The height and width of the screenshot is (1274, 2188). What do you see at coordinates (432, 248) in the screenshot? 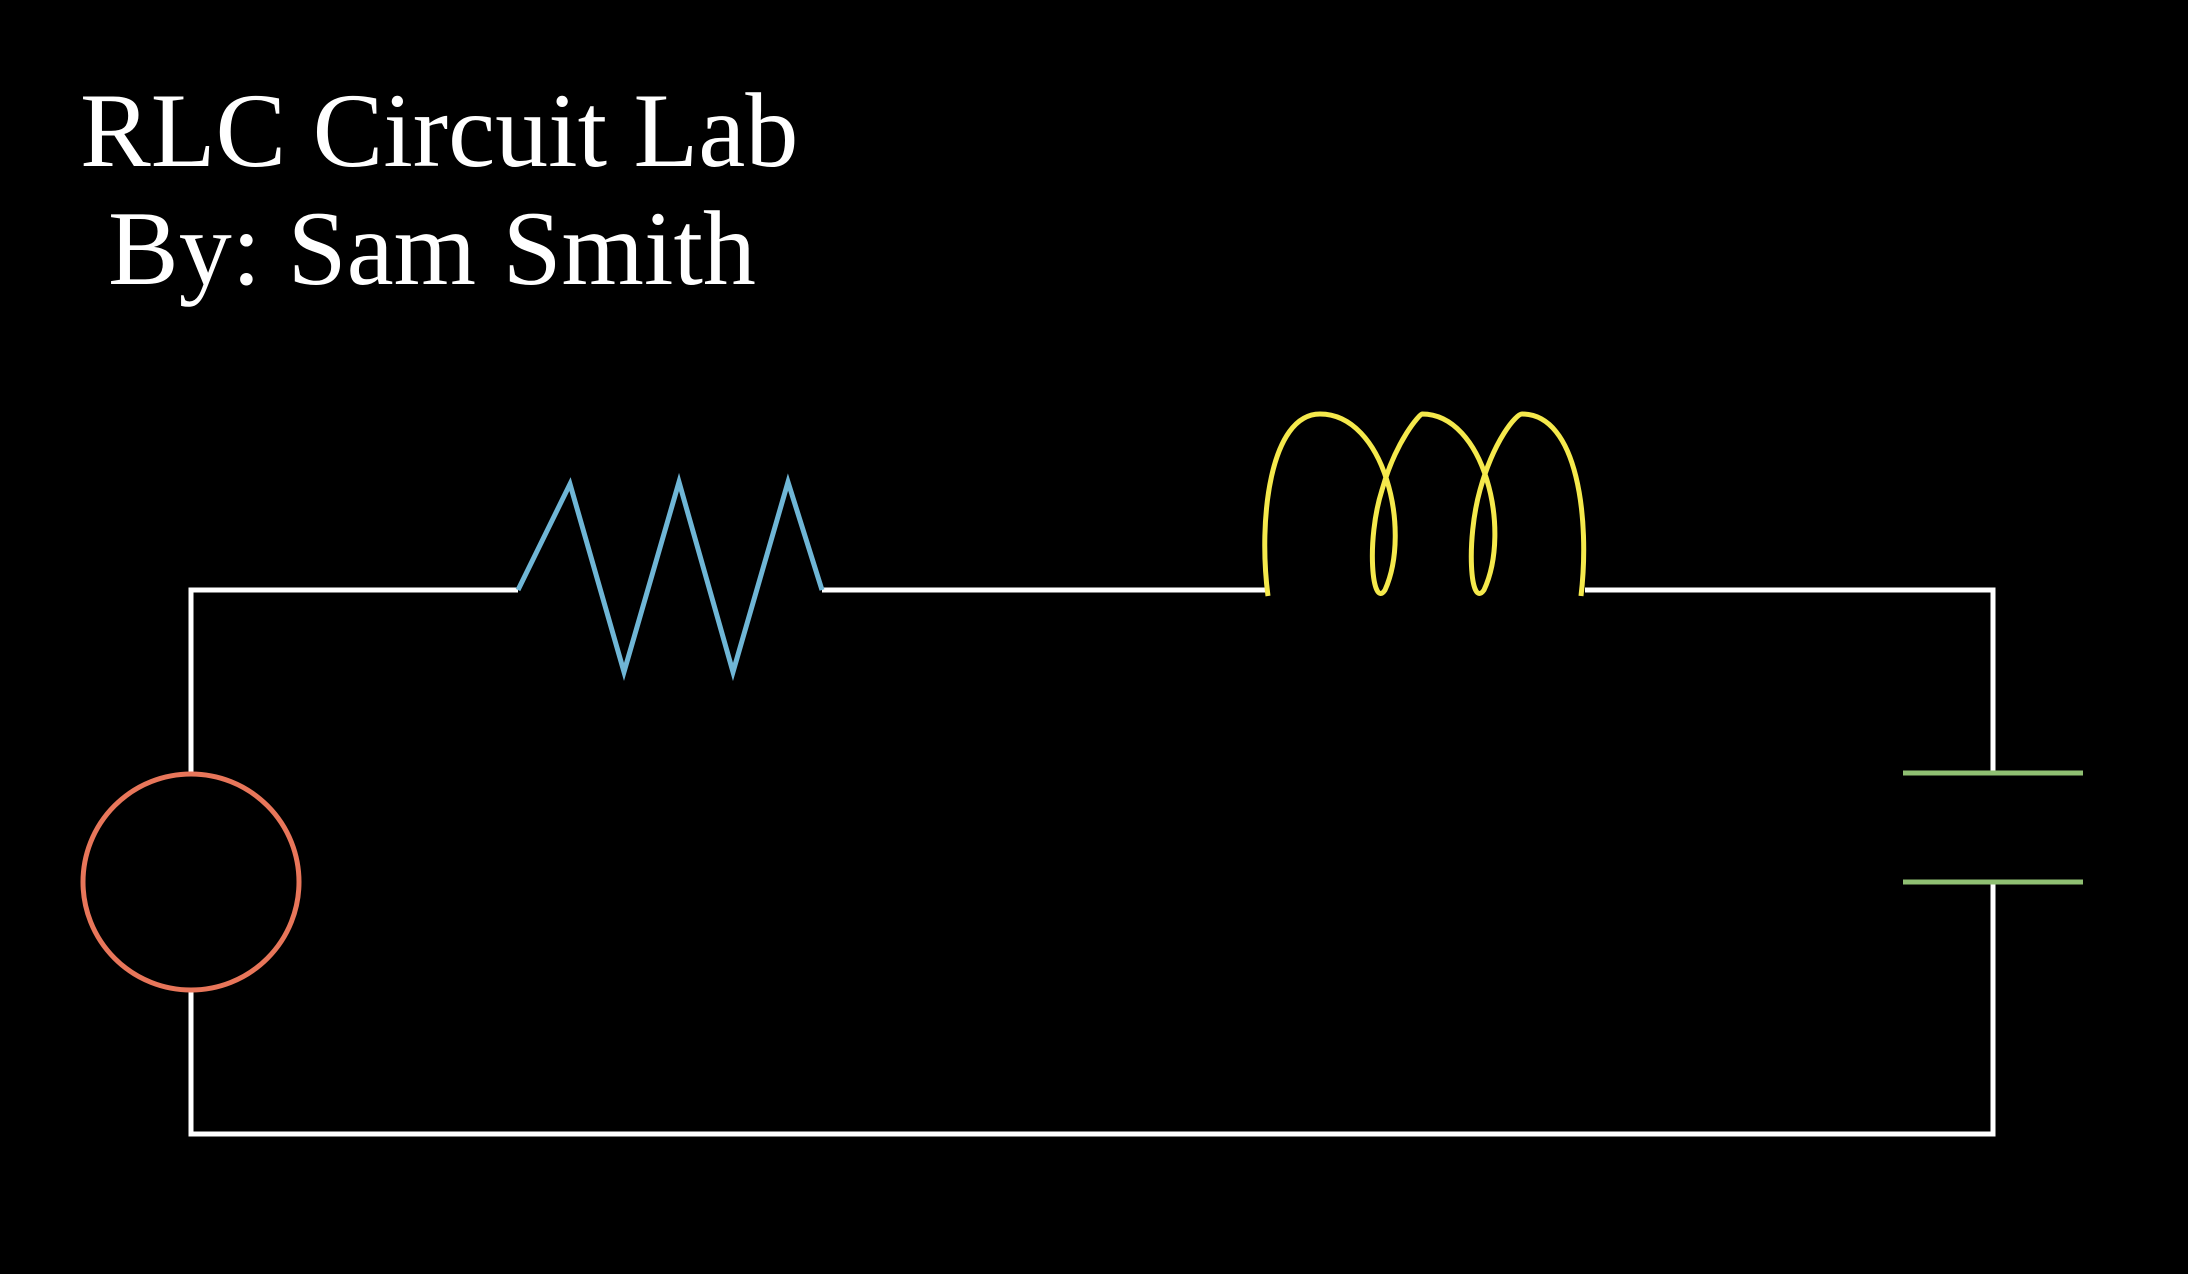
I see `author-line: By: Sam Smith` at bounding box center [432, 248].